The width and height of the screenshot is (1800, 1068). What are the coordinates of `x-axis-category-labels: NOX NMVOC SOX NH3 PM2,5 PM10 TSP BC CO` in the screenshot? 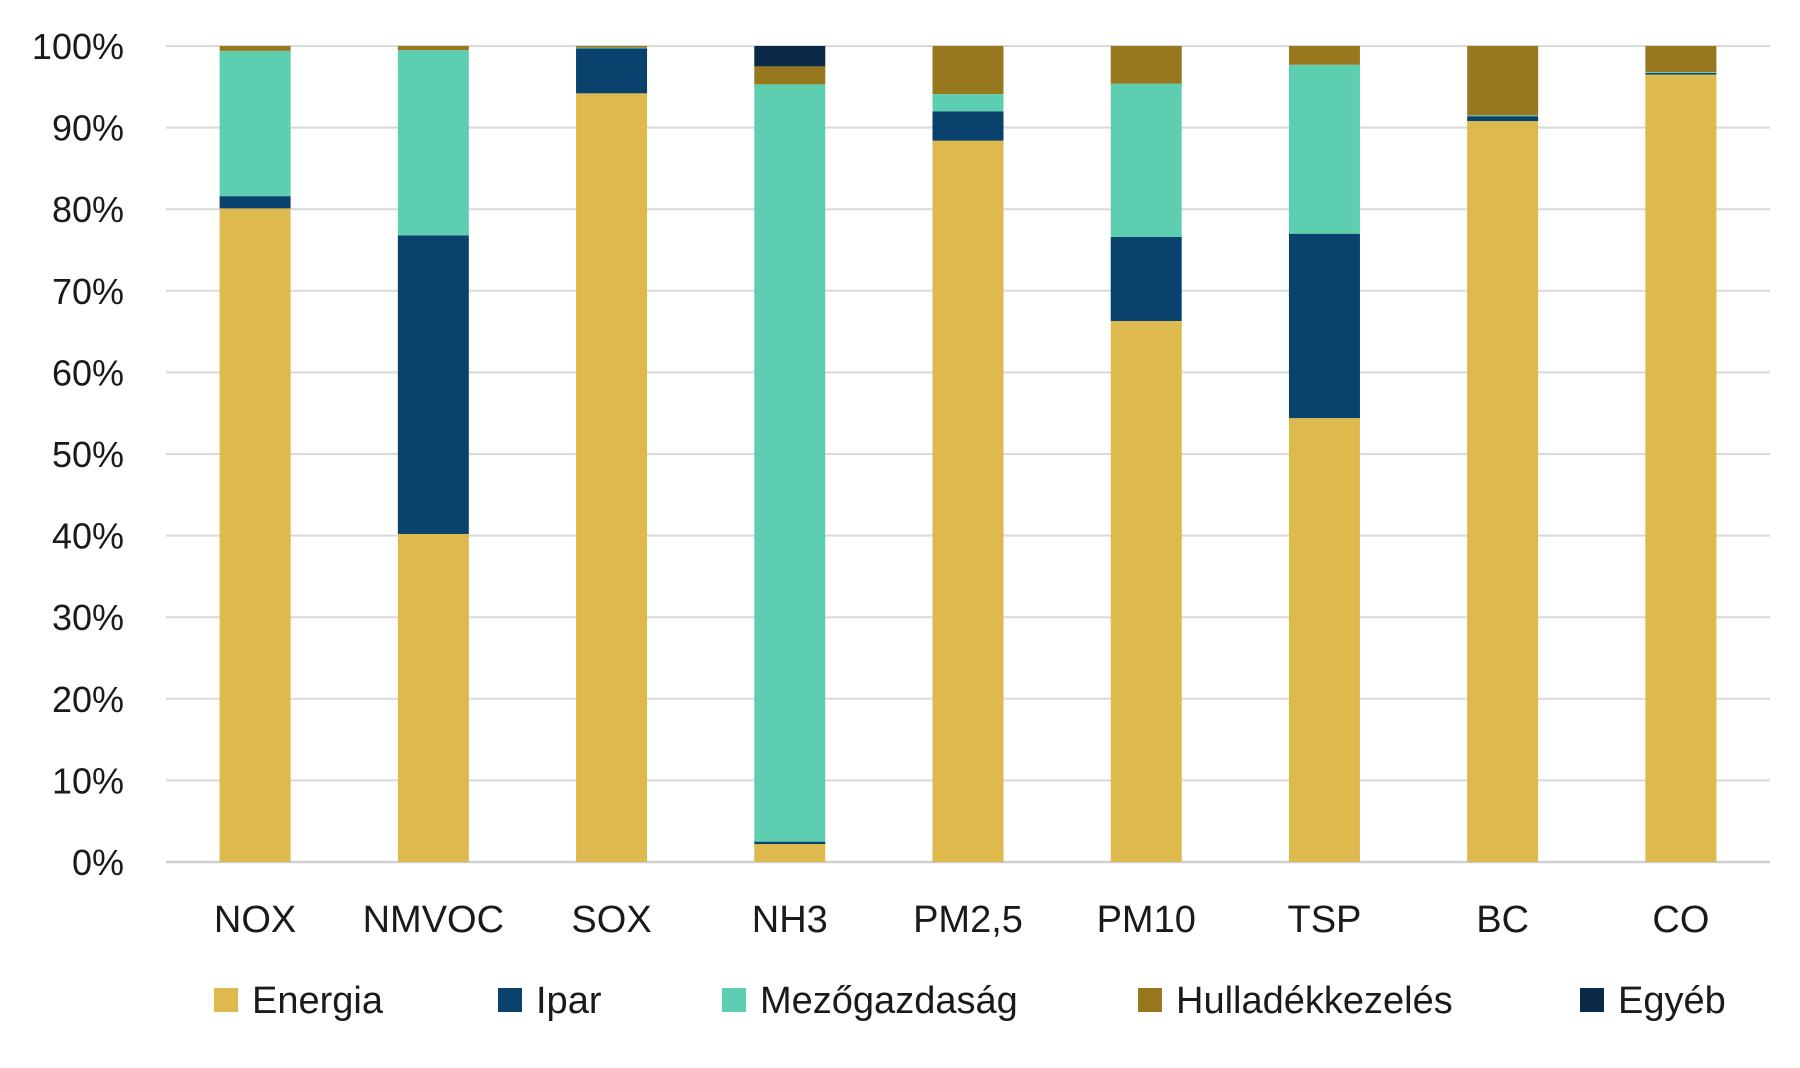 It's located at (961, 920).